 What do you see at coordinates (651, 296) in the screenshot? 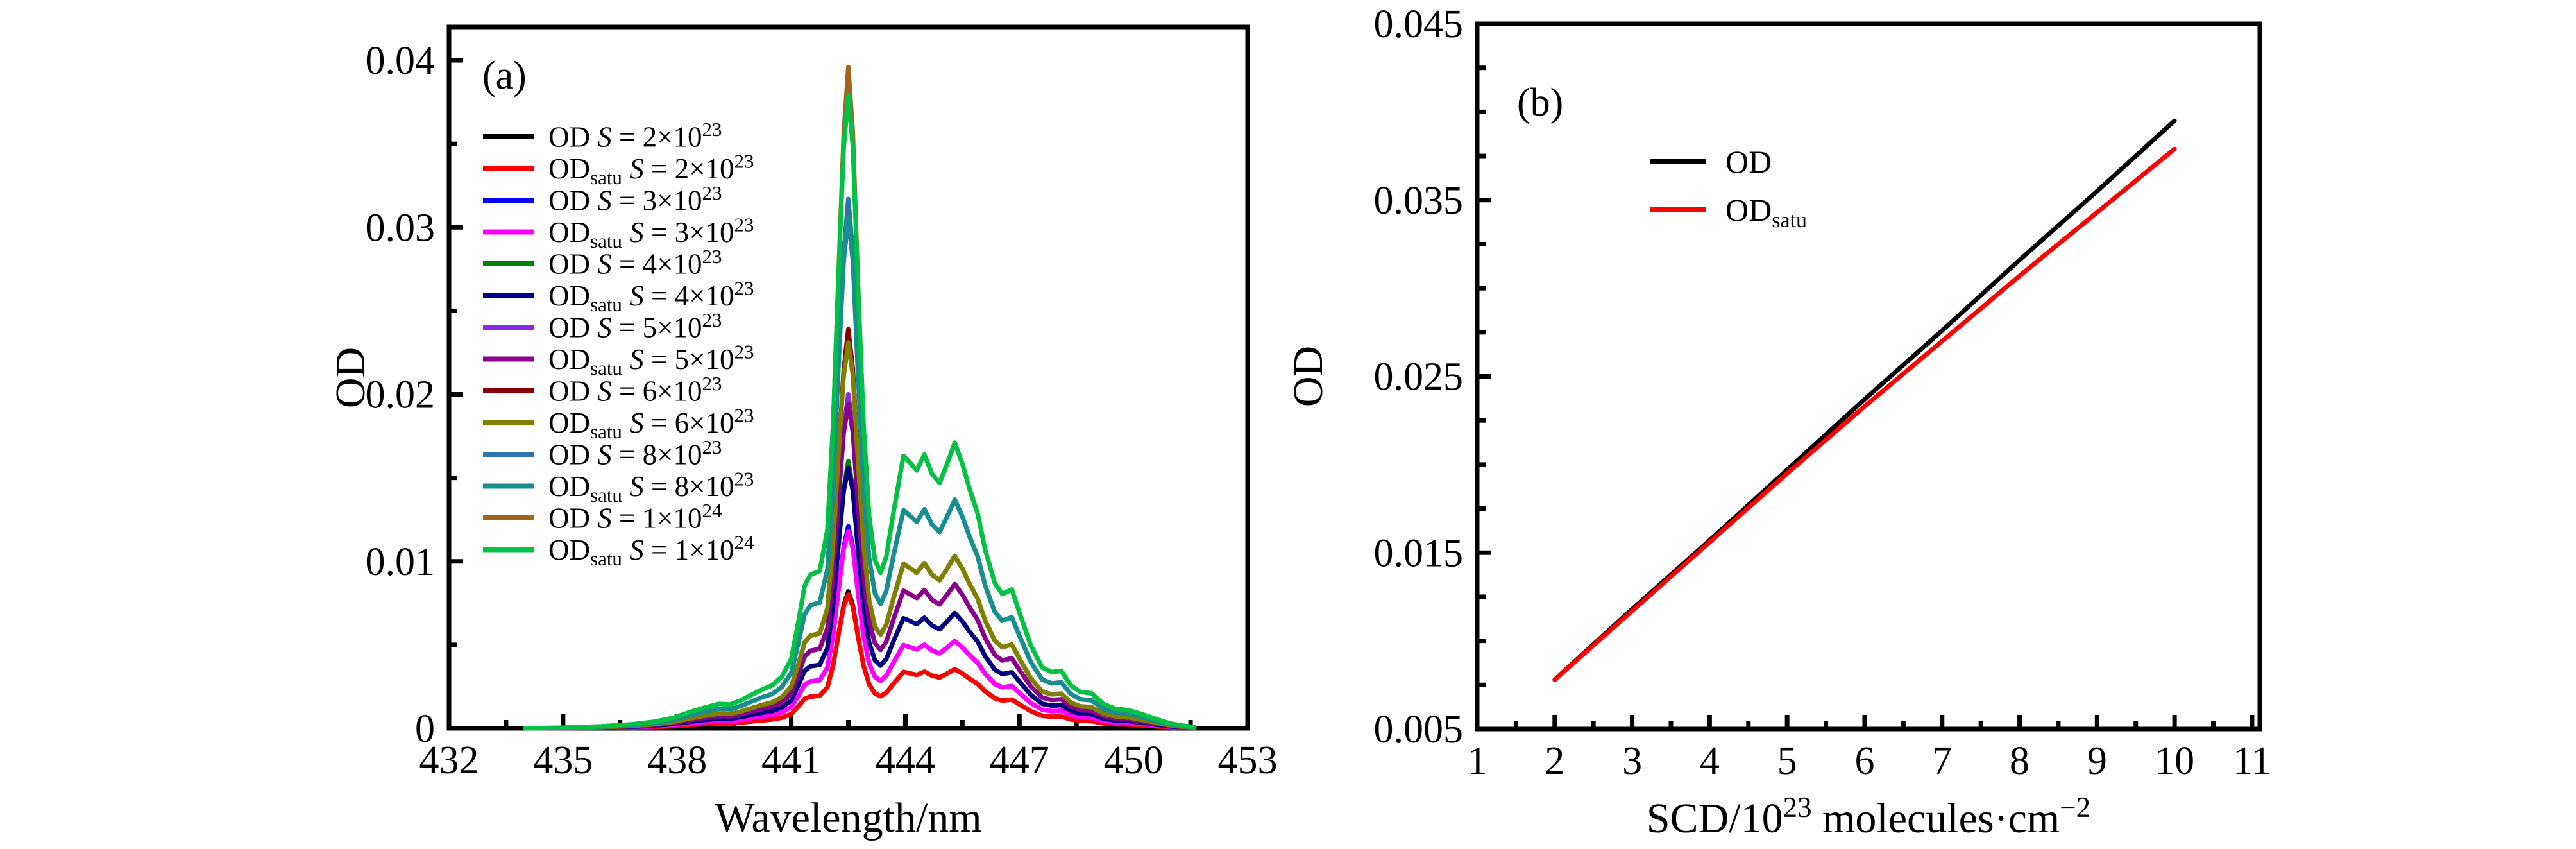
I see `legend-a-label: ODsatu S = 4×1023` at bounding box center [651, 296].